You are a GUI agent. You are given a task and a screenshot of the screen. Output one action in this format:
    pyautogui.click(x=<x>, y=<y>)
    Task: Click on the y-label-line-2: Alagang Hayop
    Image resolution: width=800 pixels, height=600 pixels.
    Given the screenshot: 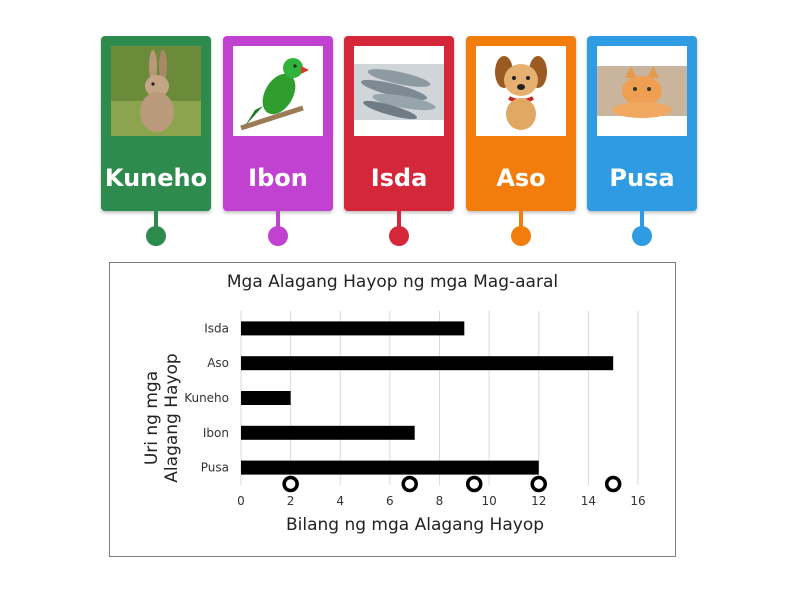 What is the action you would take?
    pyautogui.click(x=172, y=418)
    